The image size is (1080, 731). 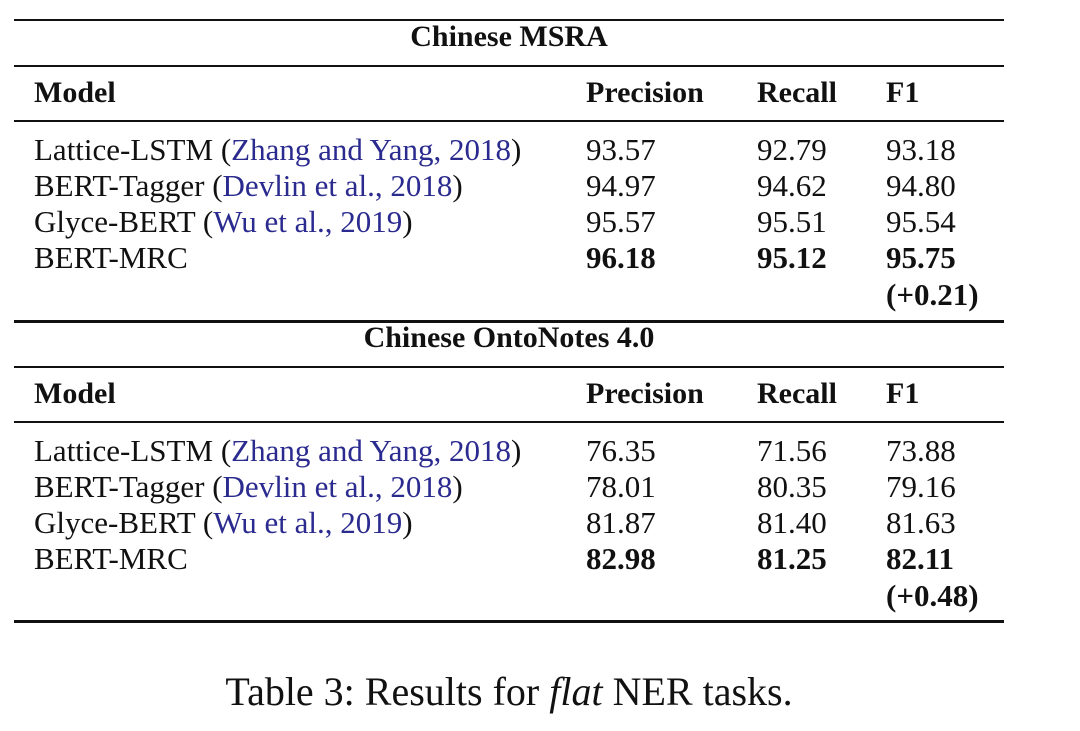 I want to click on f1-value: 95.54, so click(x=921, y=221).